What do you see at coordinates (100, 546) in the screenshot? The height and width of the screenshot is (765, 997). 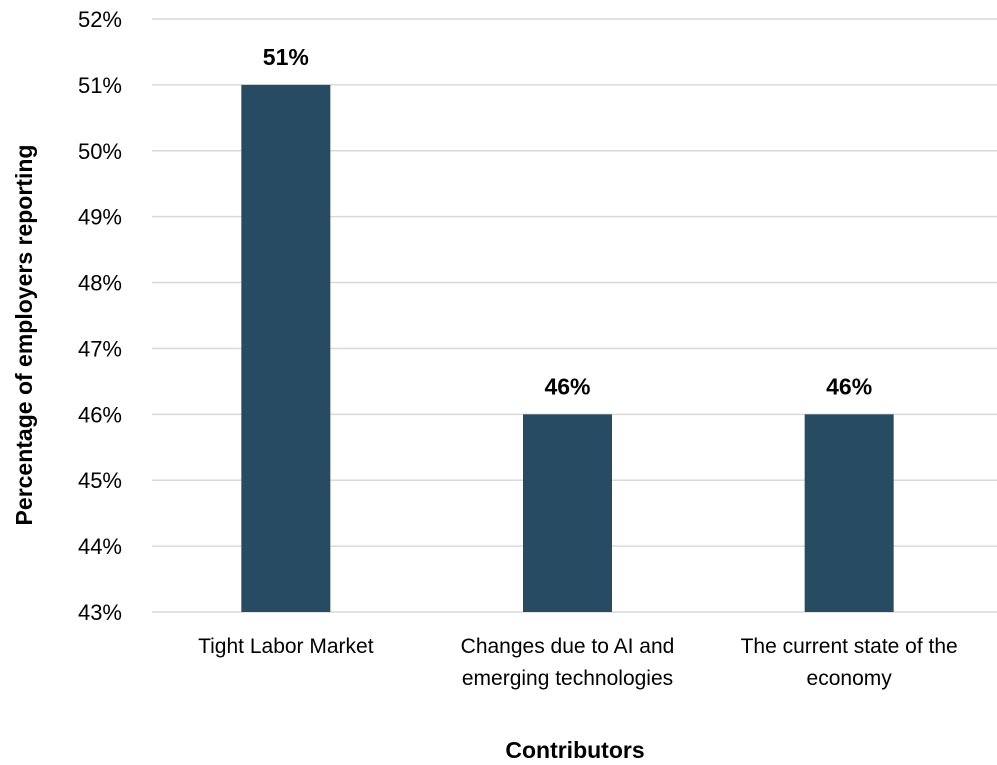 I see `y-tick-label: 44%` at bounding box center [100, 546].